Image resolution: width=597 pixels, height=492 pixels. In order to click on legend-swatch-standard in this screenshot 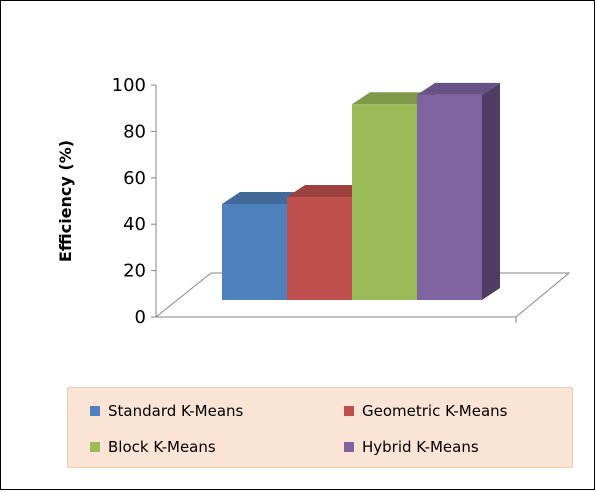, I will do `click(95, 411)`.